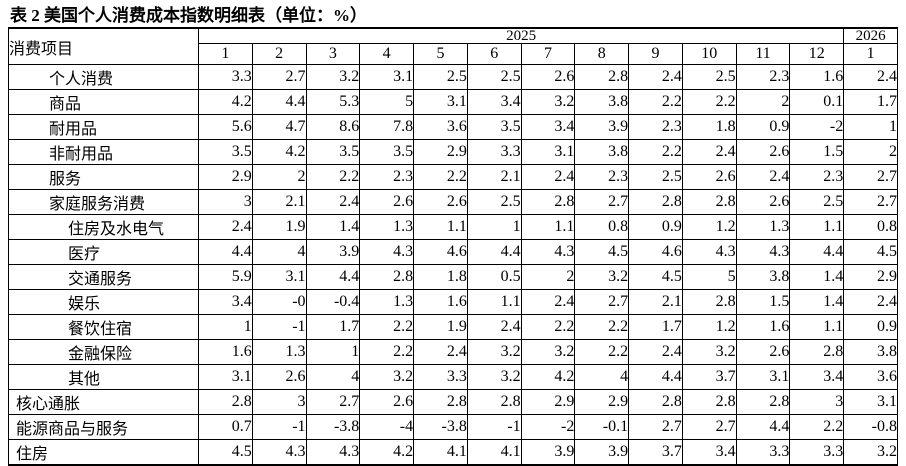 The width and height of the screenshot is (906, 466). What do you see at coordinates (333, 377) in the screenshot?
I see `value-cell: 4` at bounding box center [333, 377].